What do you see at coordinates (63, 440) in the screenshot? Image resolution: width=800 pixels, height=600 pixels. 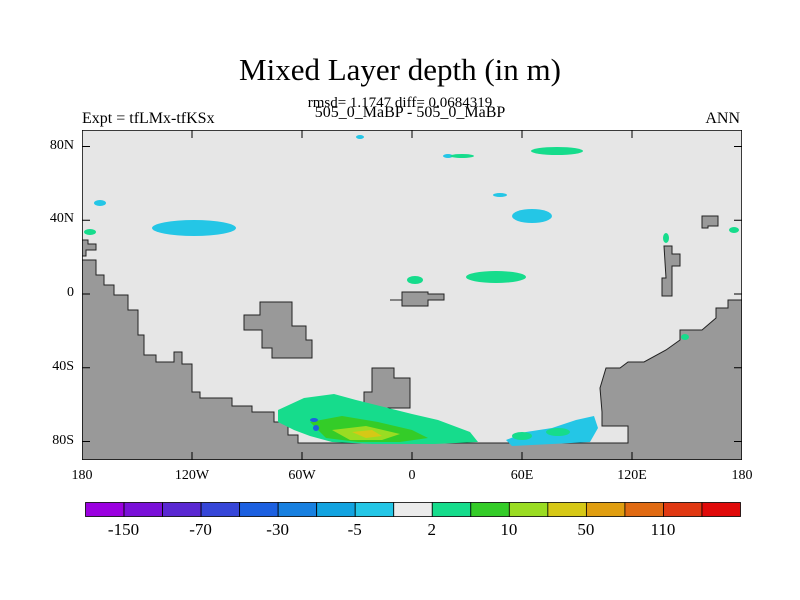 I see `y-tick-label: 80S` at bounding box center [63, 440].